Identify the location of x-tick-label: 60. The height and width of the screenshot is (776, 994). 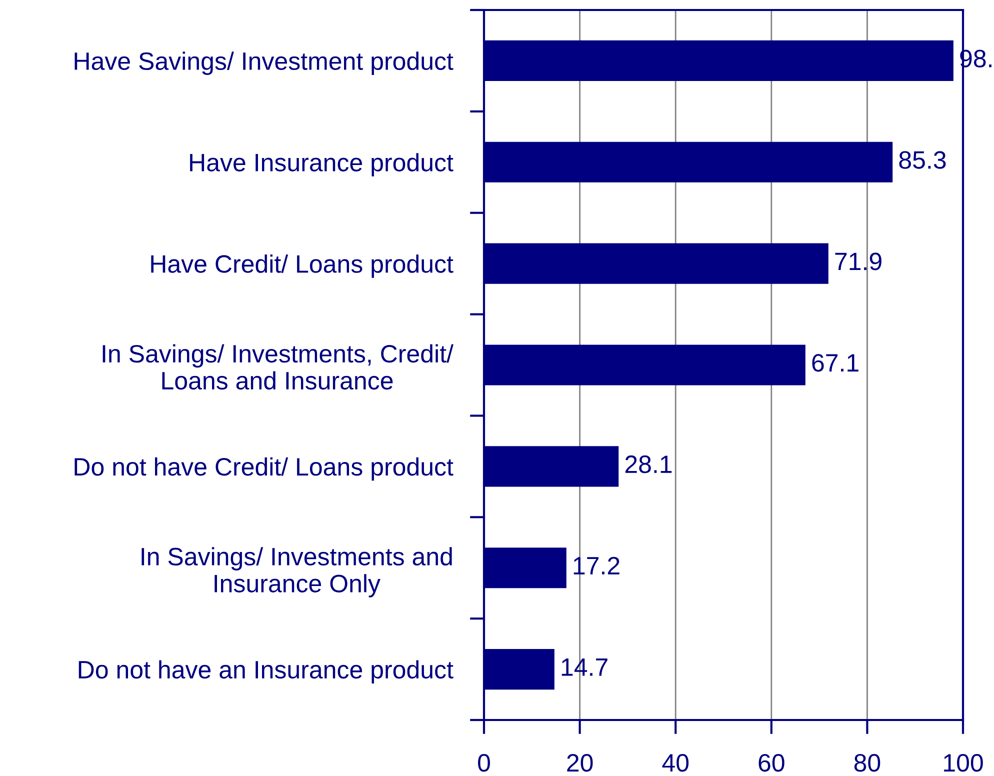
(771, 763).